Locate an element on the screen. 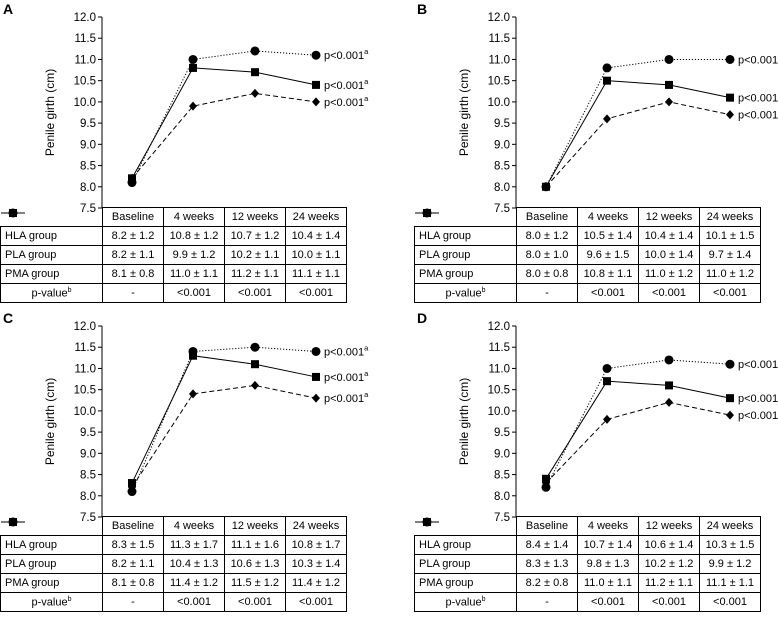  row-label: HLA group is located at coordinates (51, 536).